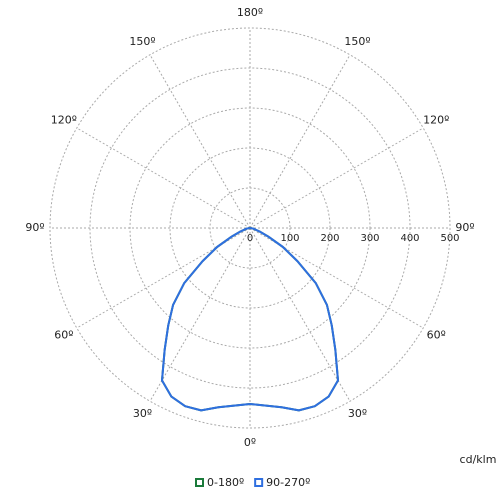  Describe the element at coordinates (250, 442) in the screenshot. I see `angle-label: 0º` at that location.